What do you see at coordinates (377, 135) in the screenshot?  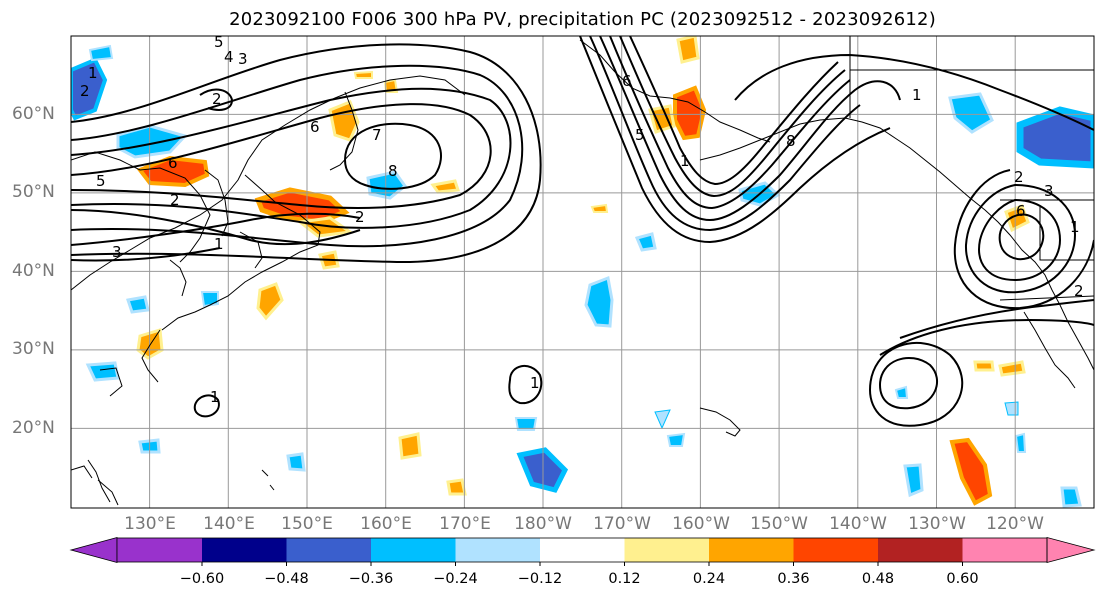 I see `contour-label: 7` at bounding box center [377, 135].